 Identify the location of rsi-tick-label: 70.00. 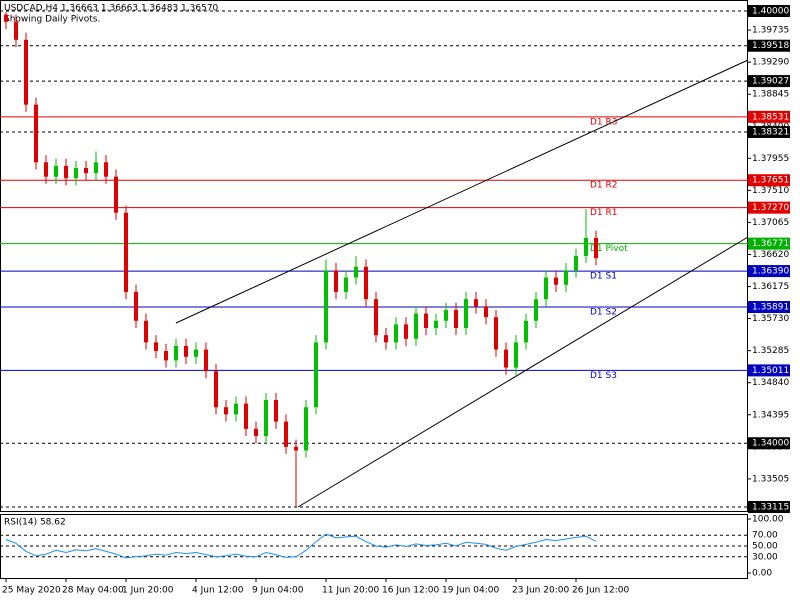
(765, 536).